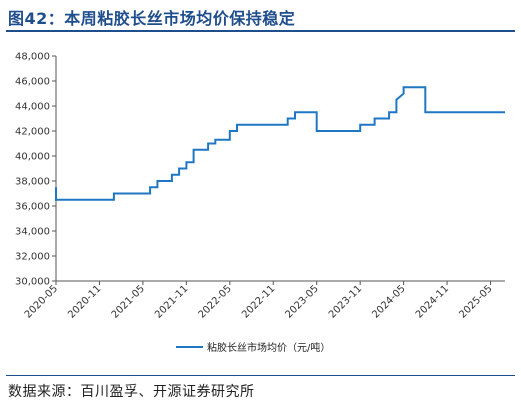 The height and width of the screenshot is (405, 521). I want to click on x-tick-label: 2023-05, so click(301, 301).